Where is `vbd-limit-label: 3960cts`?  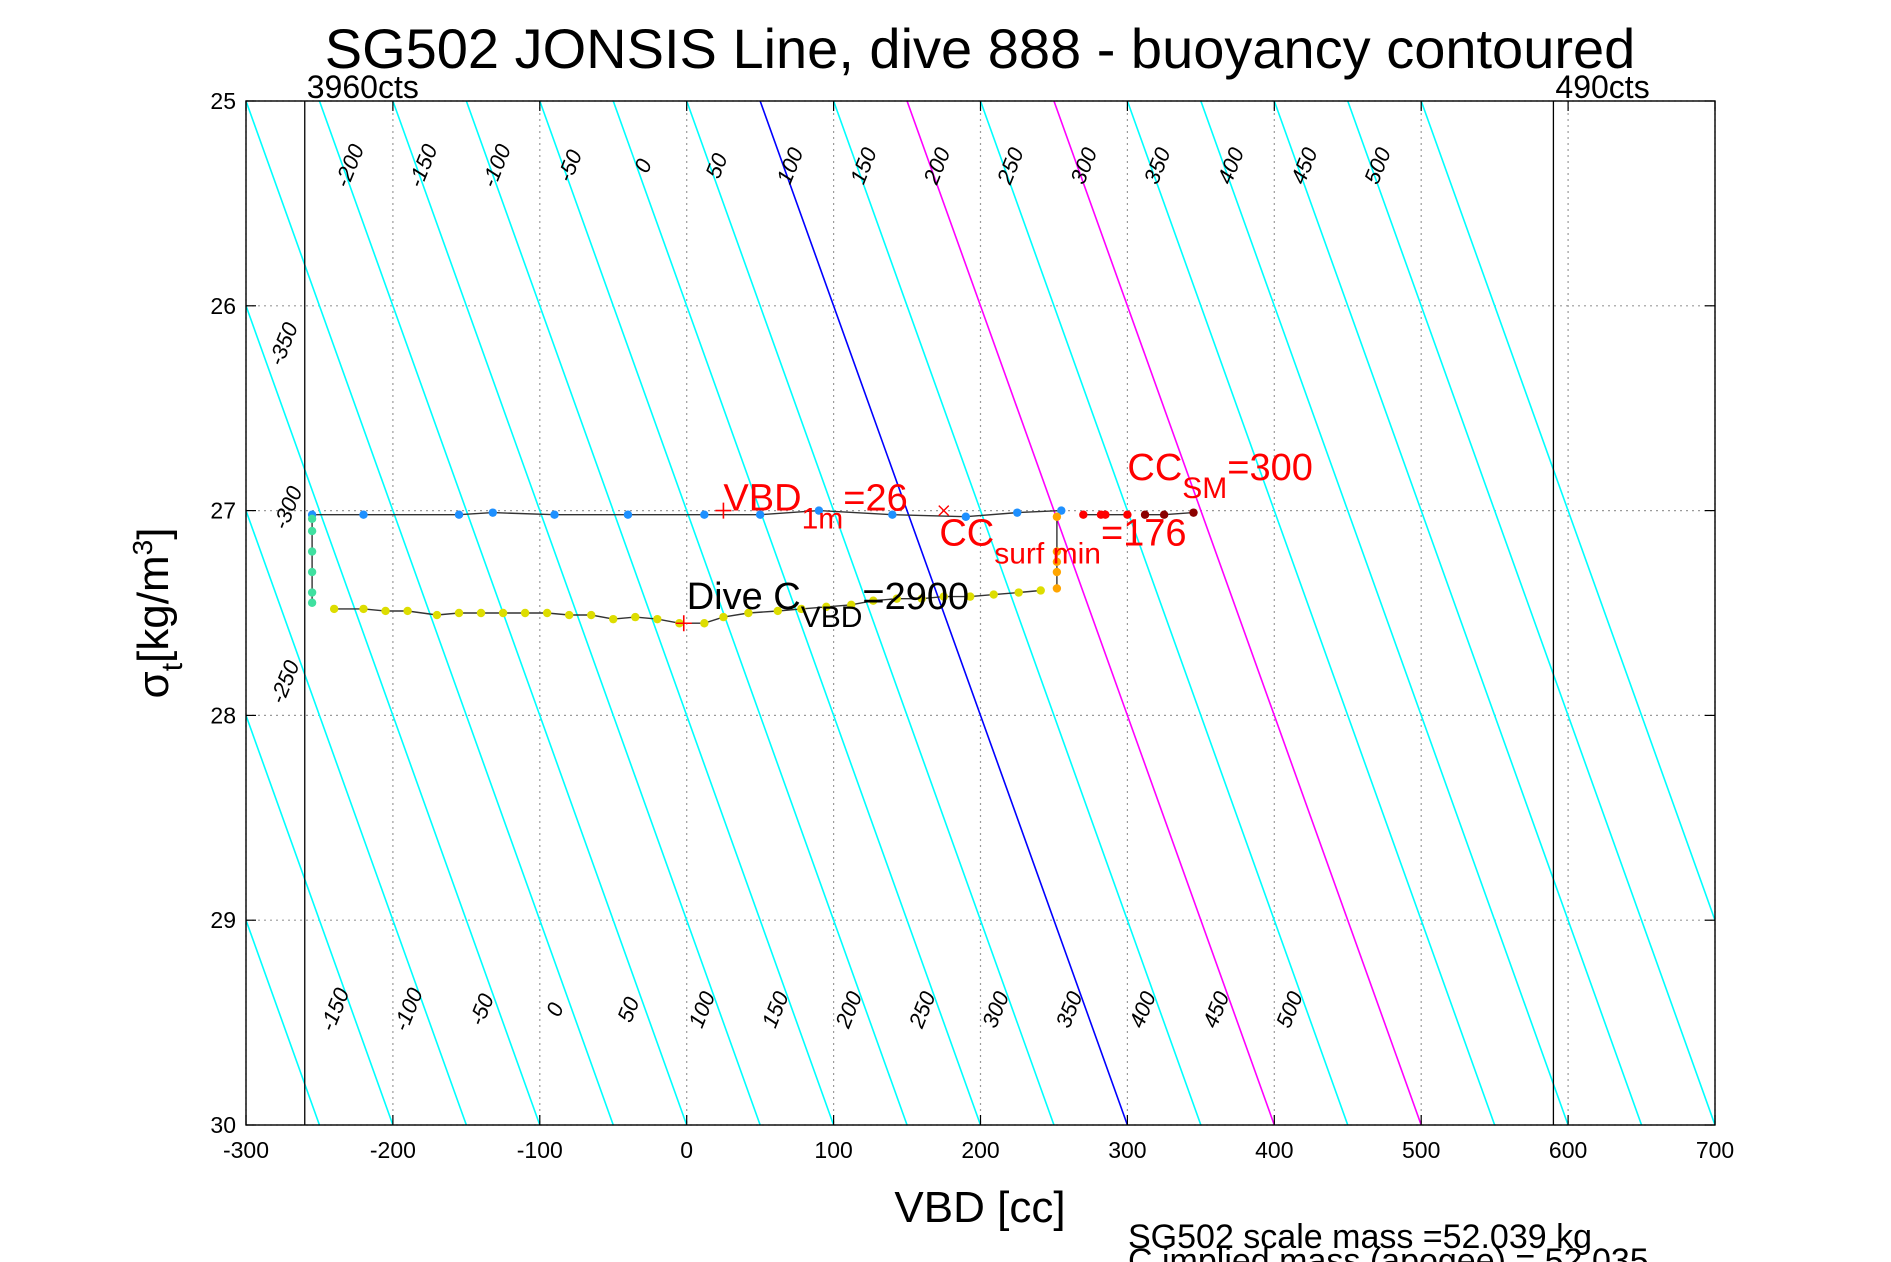
vbd-limit-label: 3960cts is located at coordinates (363, 87).